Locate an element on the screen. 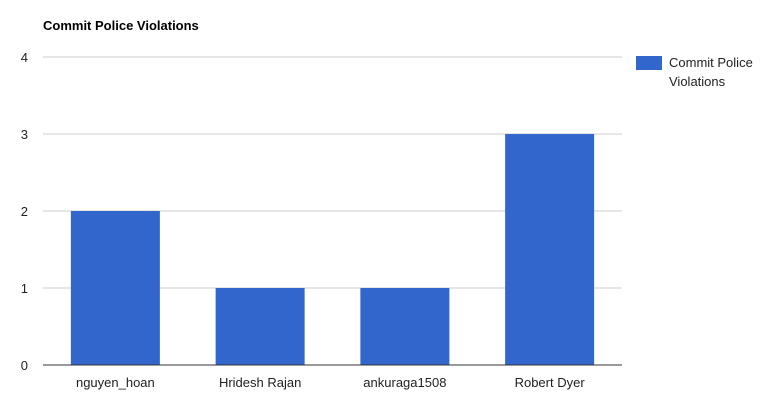 Image resolution: width=767 pixels, height=408 pixels. legend-label-line-1: Commit Police is located at coordinates (711, 62).